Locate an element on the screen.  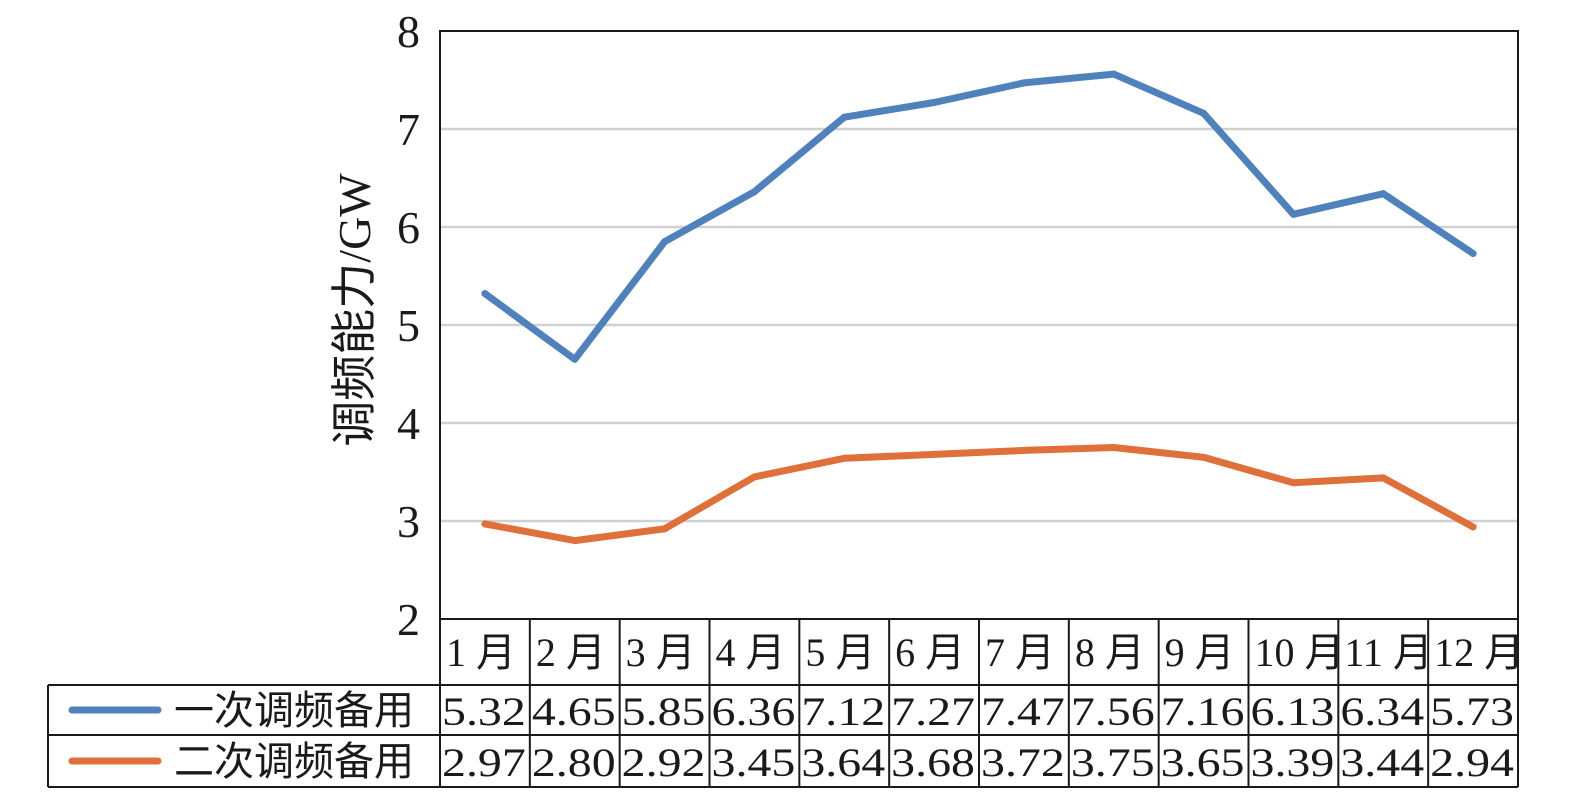
y-tick-label: 3 is located at coordinates (408, 521).